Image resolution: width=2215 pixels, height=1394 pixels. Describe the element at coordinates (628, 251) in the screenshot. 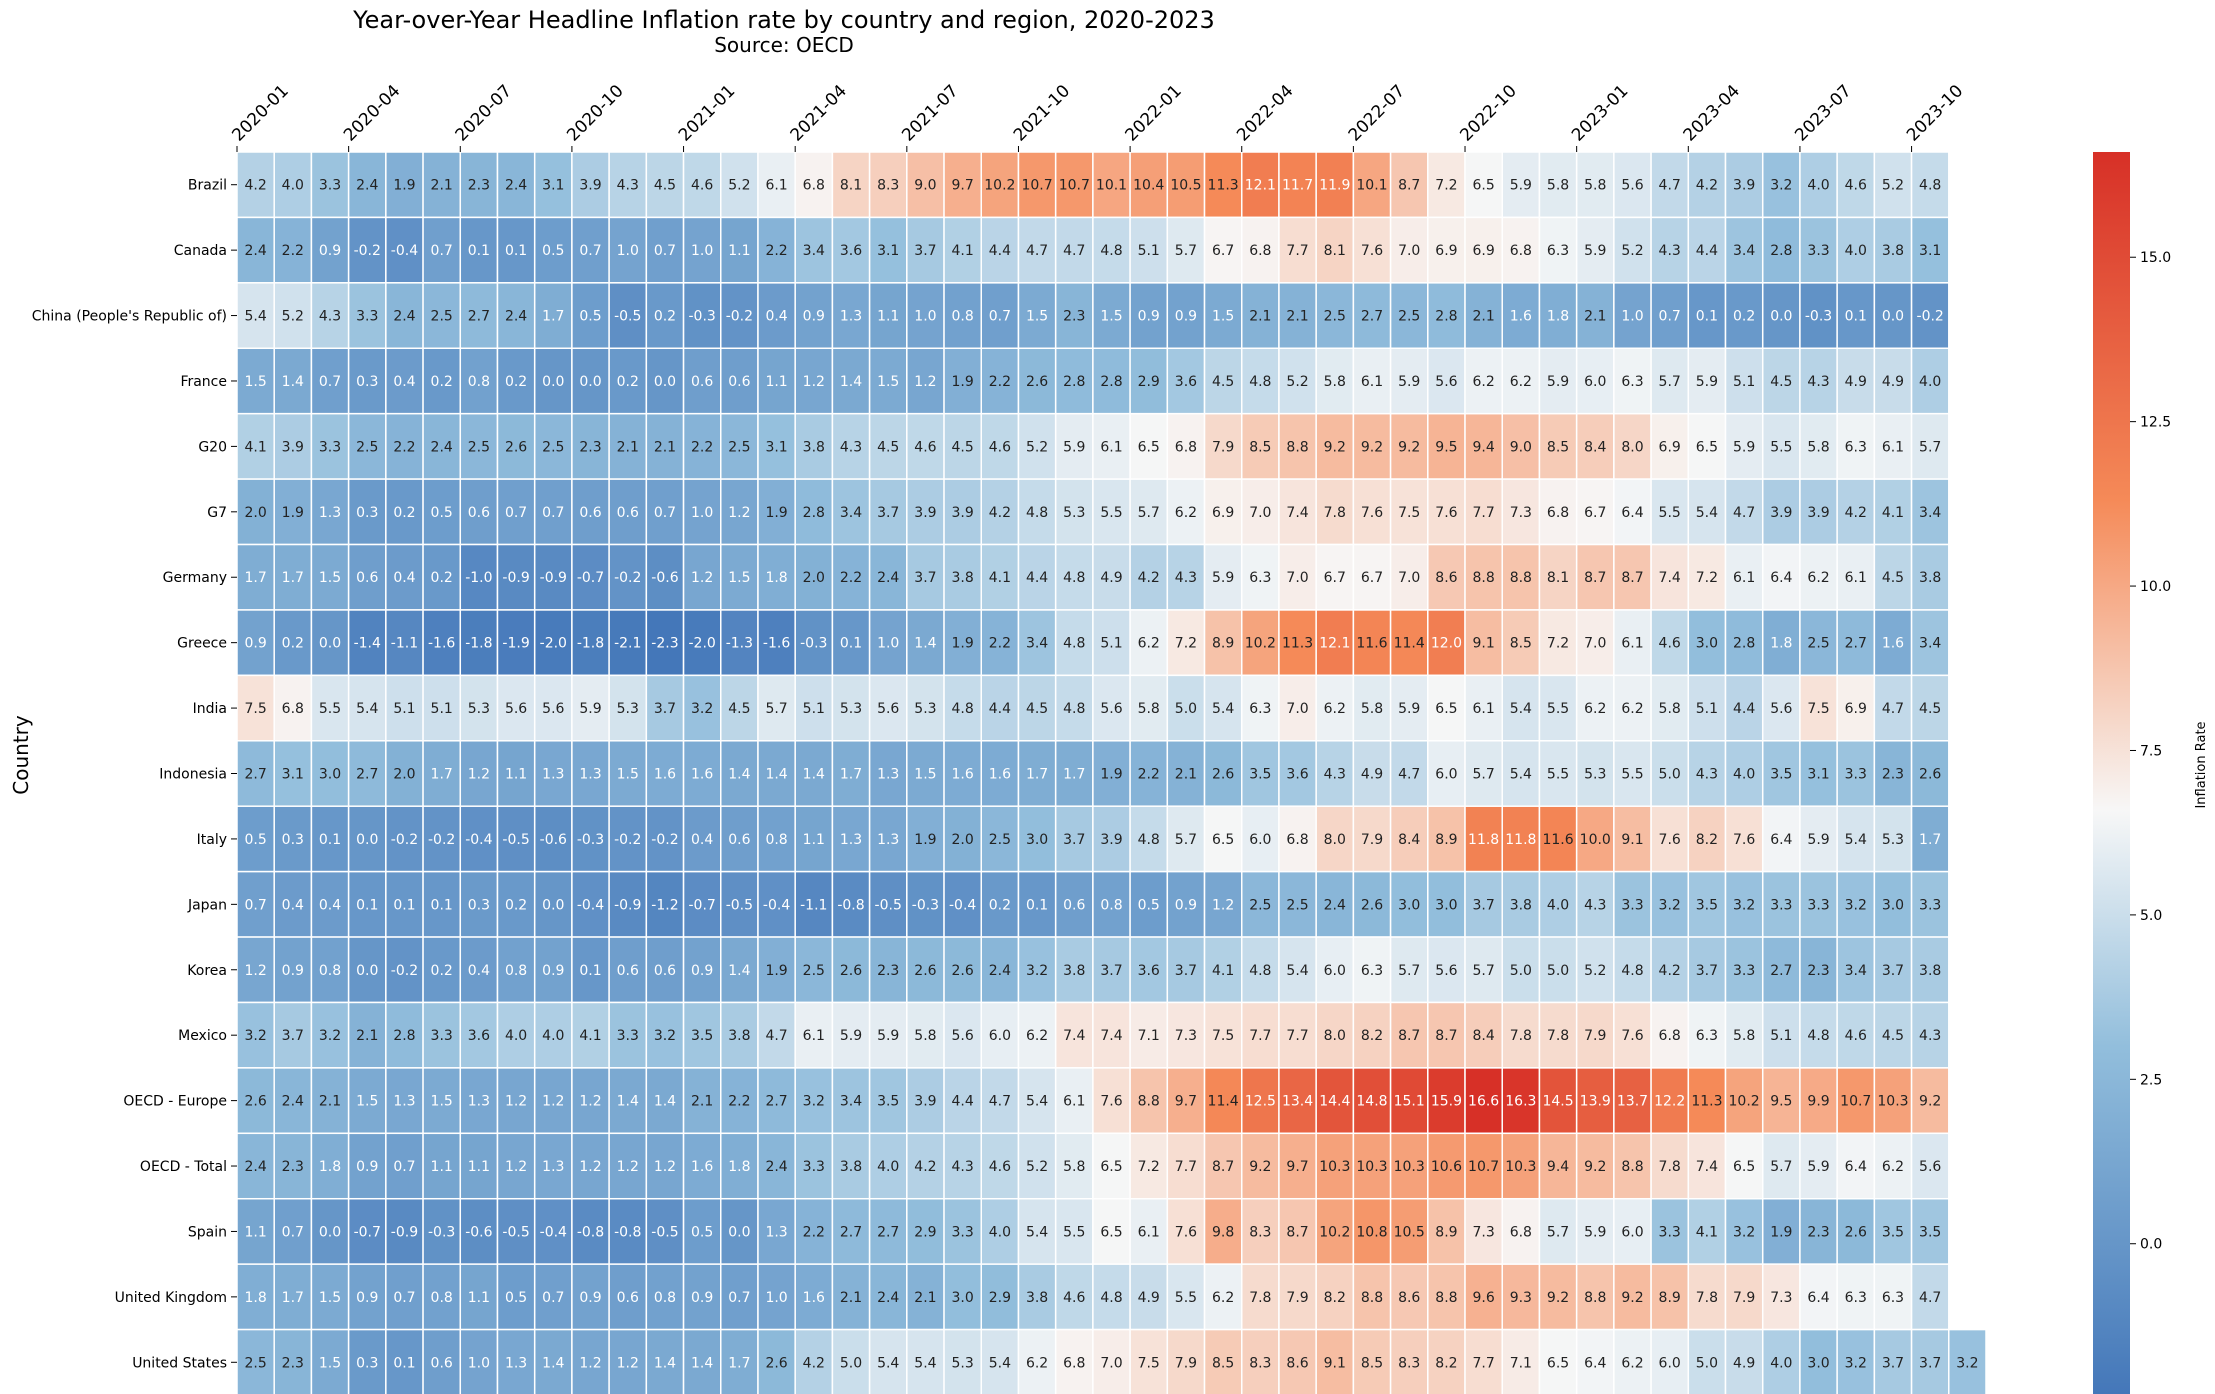

I see `cell-value-label: 1.0` at that location.